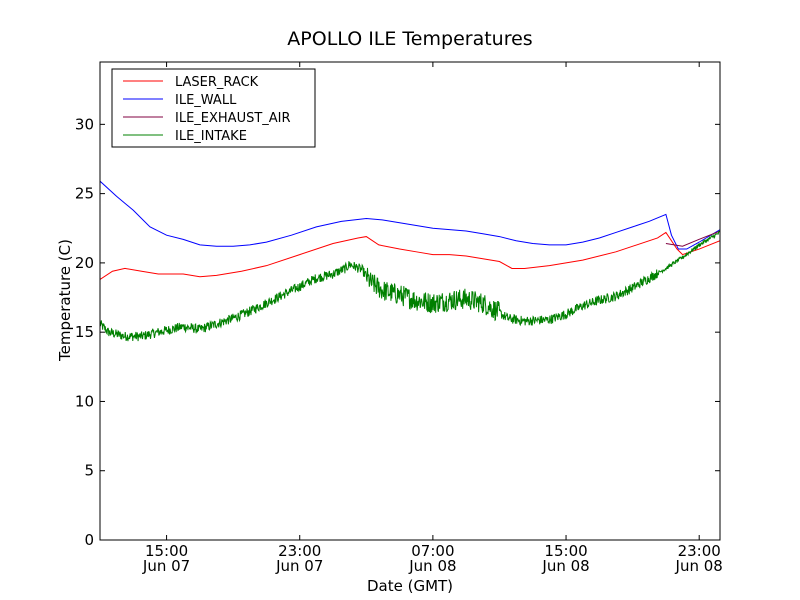 The width and height of the screenshot is (800, 600). Describe the element at coordinates (65, 300) in the screenshot. I see `y-axis-label: Temperature (C)` at that location.